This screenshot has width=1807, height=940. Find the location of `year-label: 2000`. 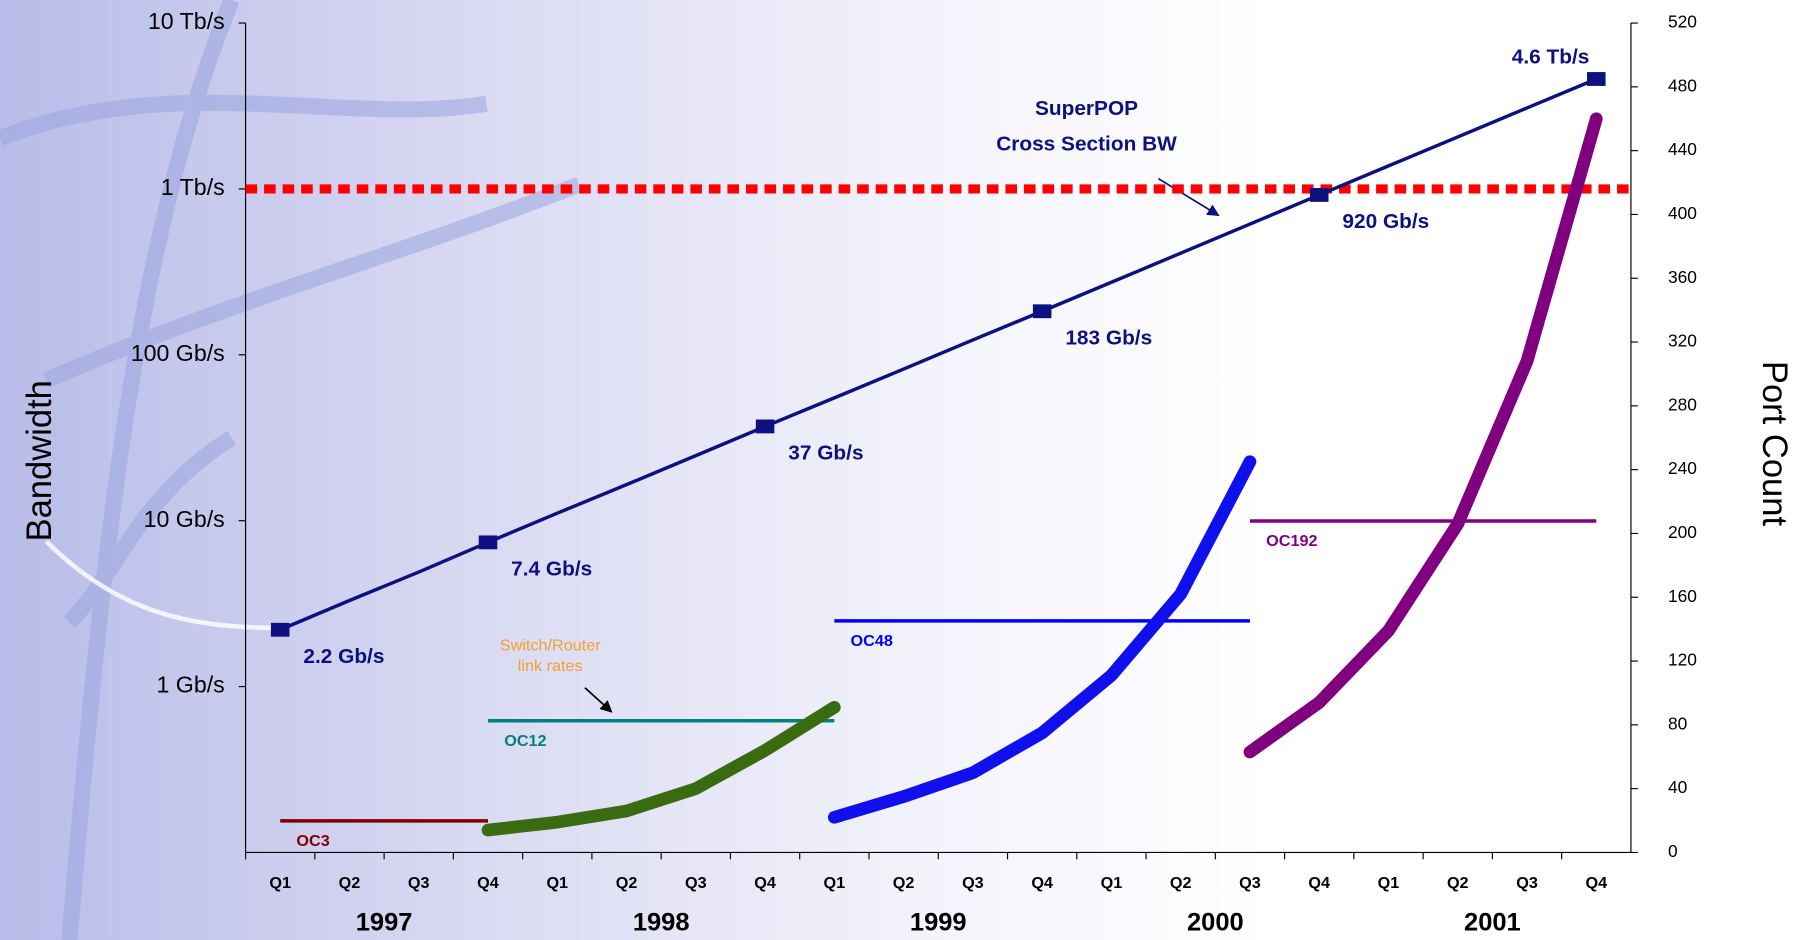

year-label: 2000 is located at coordinates (1215, 923).